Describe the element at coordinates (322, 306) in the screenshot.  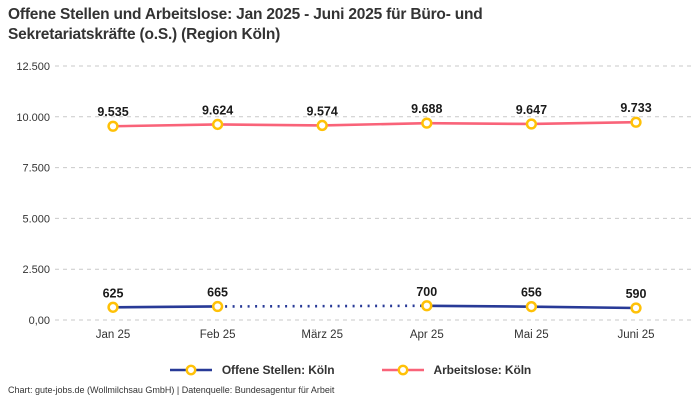
I see `series-line-offene-stellen-k-ln-gap` at that location.